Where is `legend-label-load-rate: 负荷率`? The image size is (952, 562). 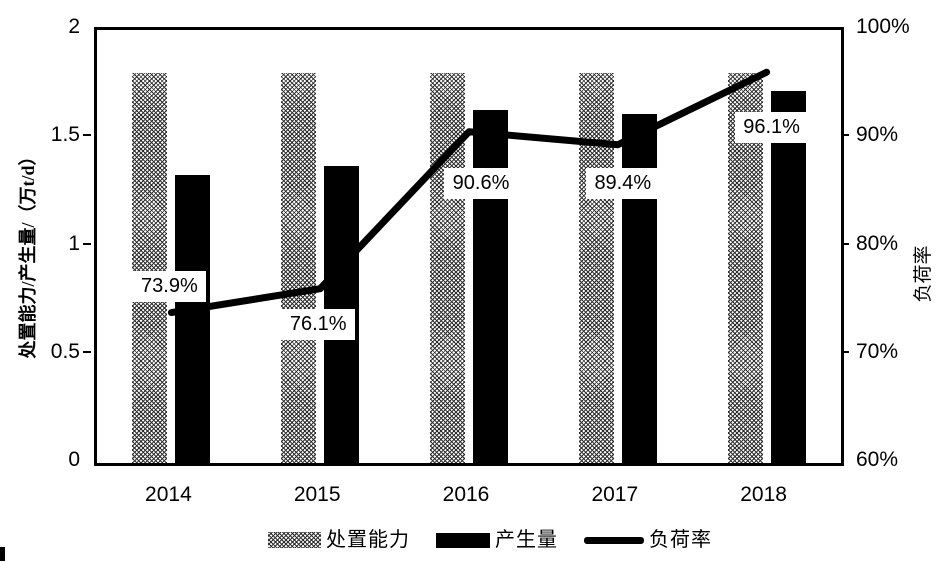
legend-label-load-rate: 负荷率 is located at coordinates (680, 540).